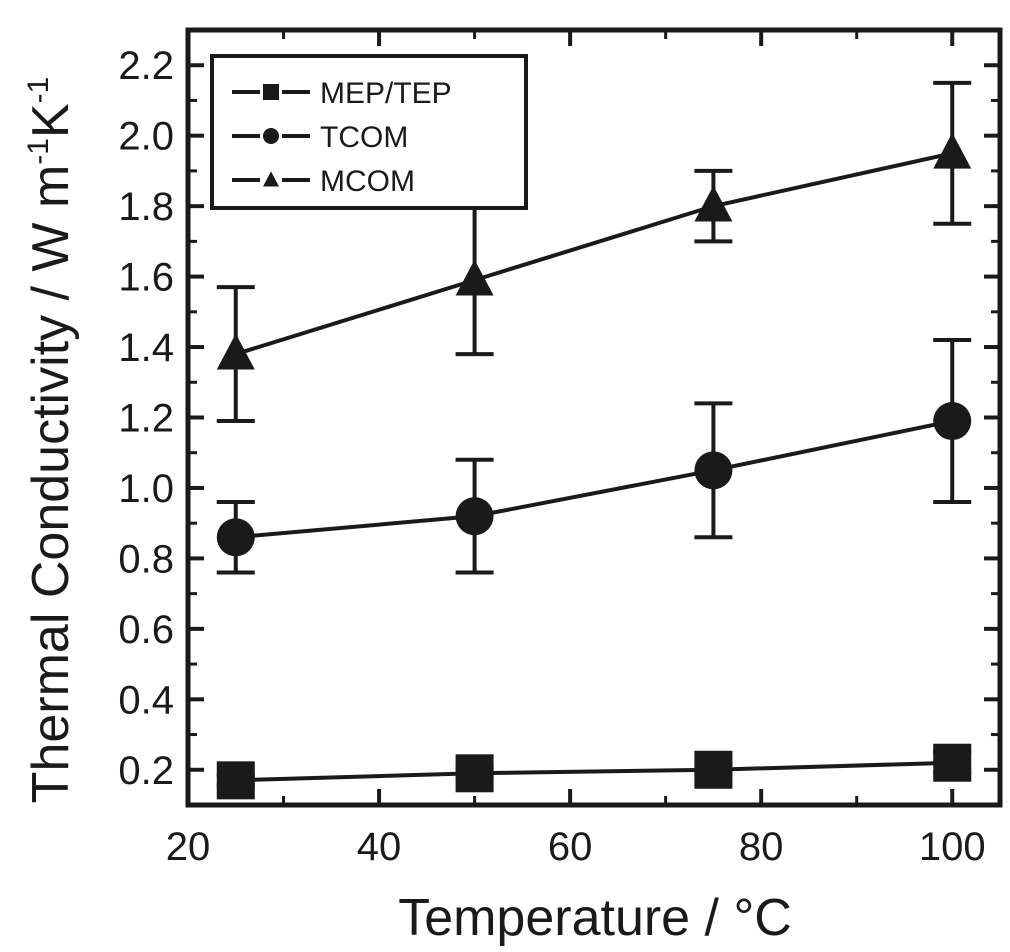 Image resolution: width=1010 pixels, height=952 pixels. I want to click on x-tick-label: 40, so click(379, 847).